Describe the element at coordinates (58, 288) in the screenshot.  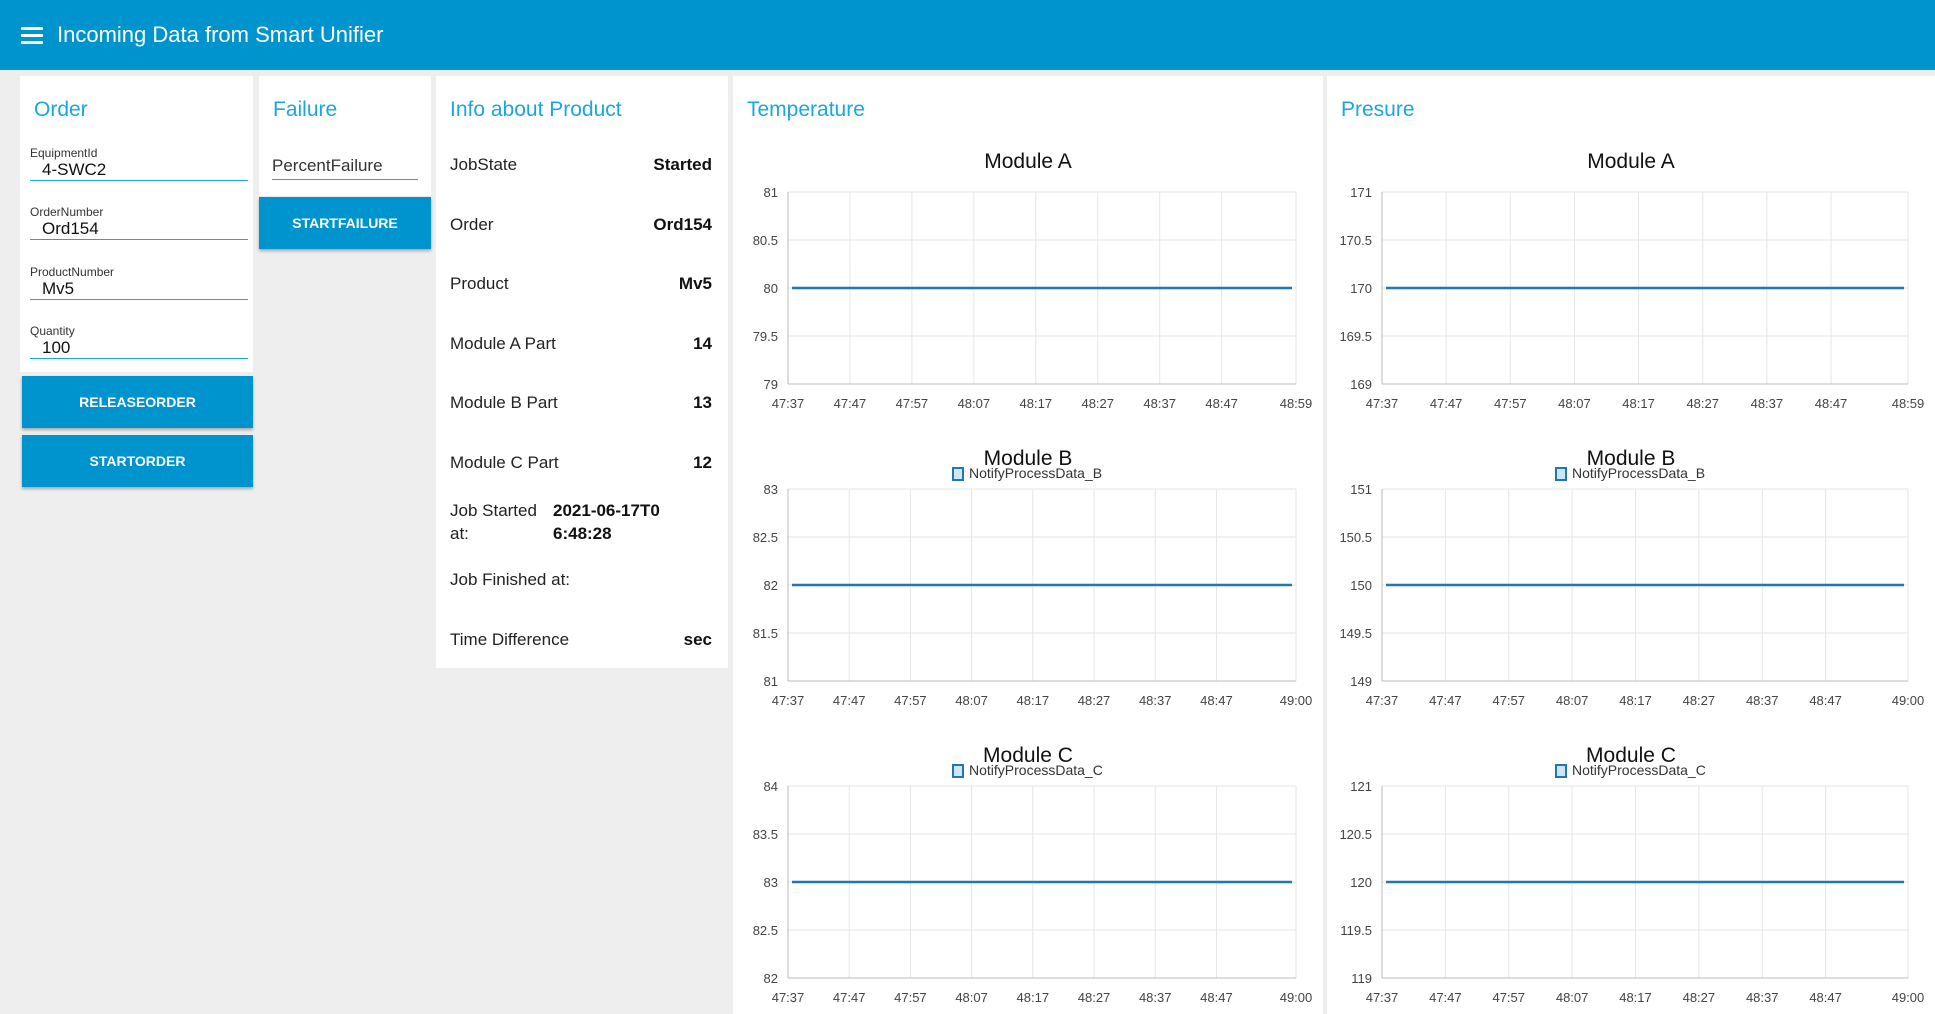
I see `product-number-value: Mv5` at that location.